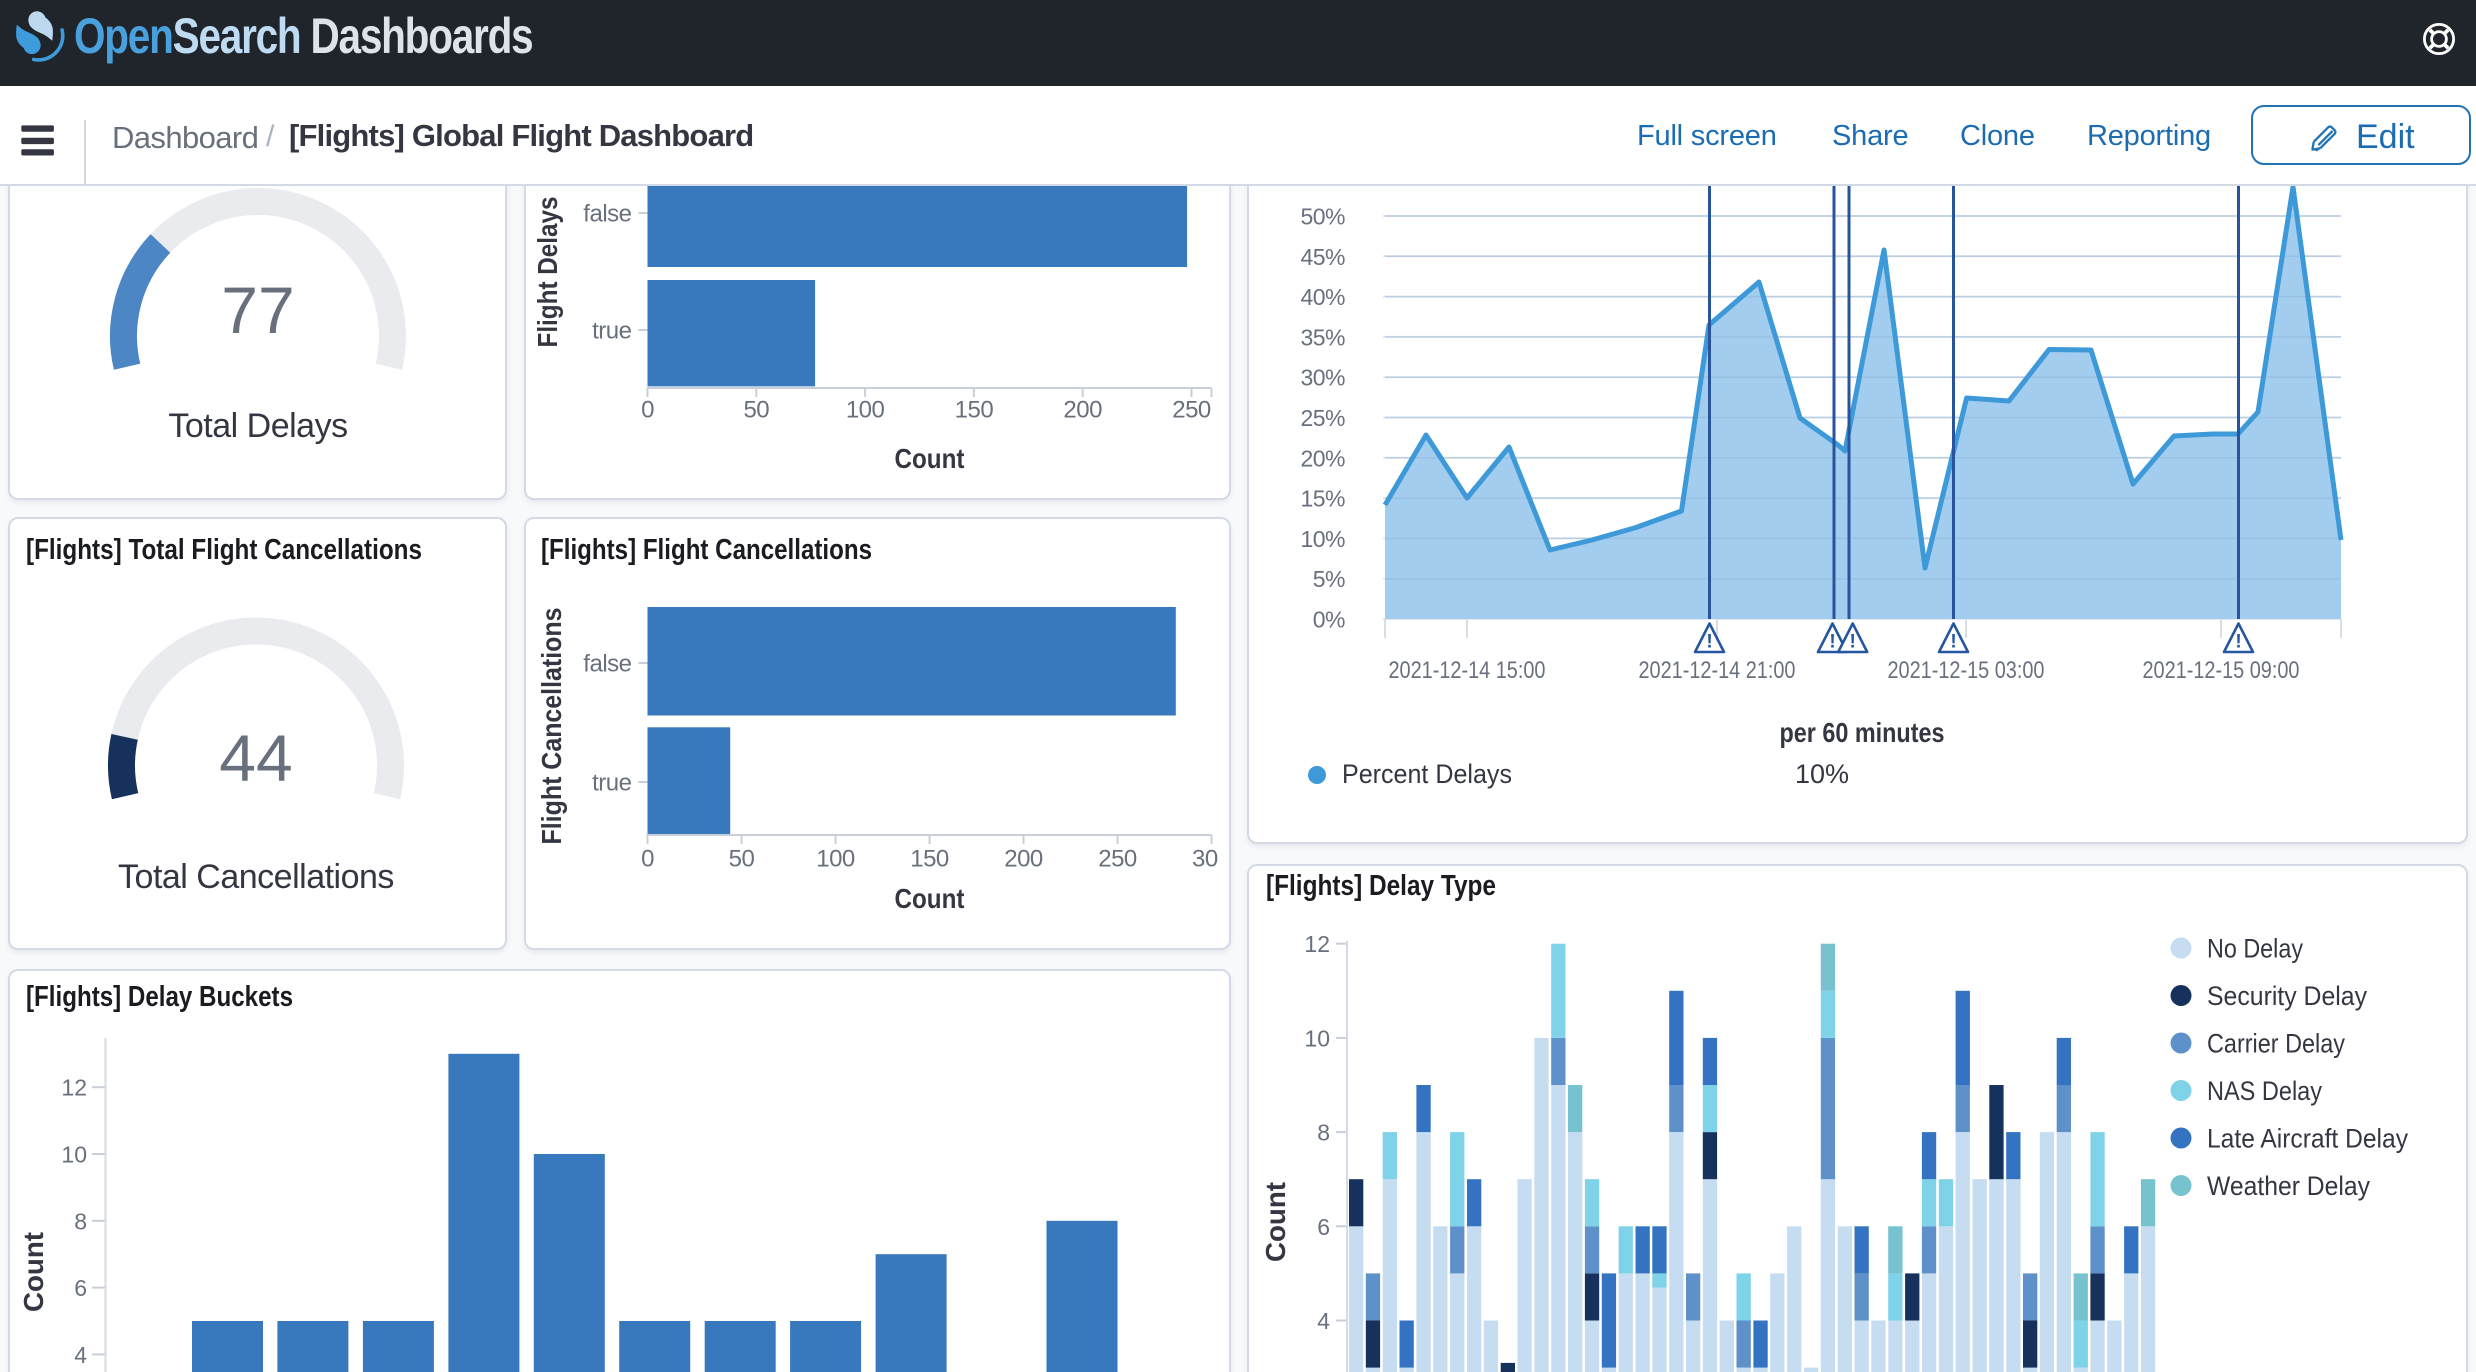  What do you see at coordinates (1322, 217) in the screenshot?
I see `svg-text: 50%` at bounding box center [1322, 217].